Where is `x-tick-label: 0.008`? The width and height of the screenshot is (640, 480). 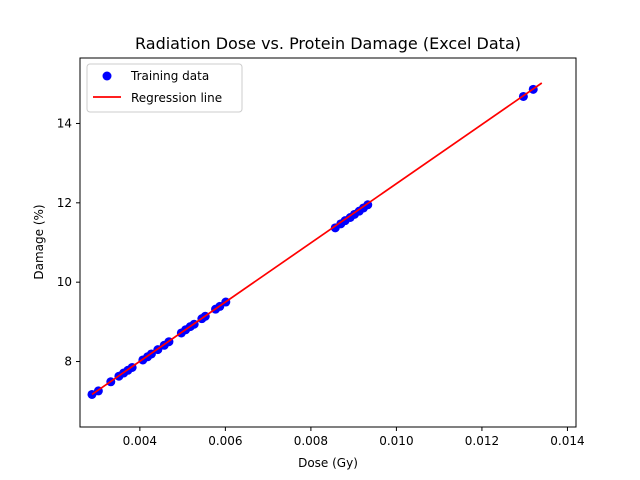
x-tick-label: 0.008 is located at coordinates (311, 441).